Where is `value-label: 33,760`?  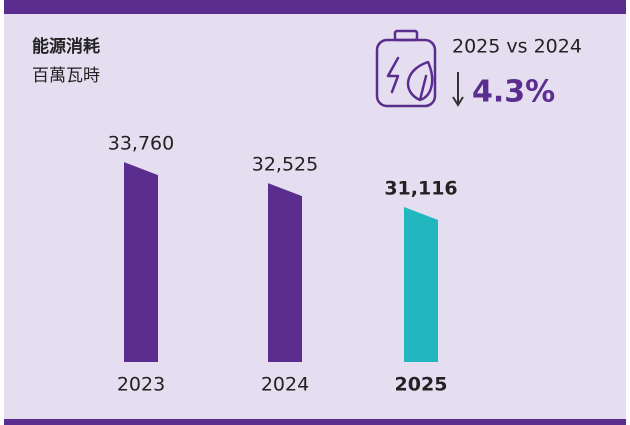 value-label: 33,760 is located at coordinates (141, 144).